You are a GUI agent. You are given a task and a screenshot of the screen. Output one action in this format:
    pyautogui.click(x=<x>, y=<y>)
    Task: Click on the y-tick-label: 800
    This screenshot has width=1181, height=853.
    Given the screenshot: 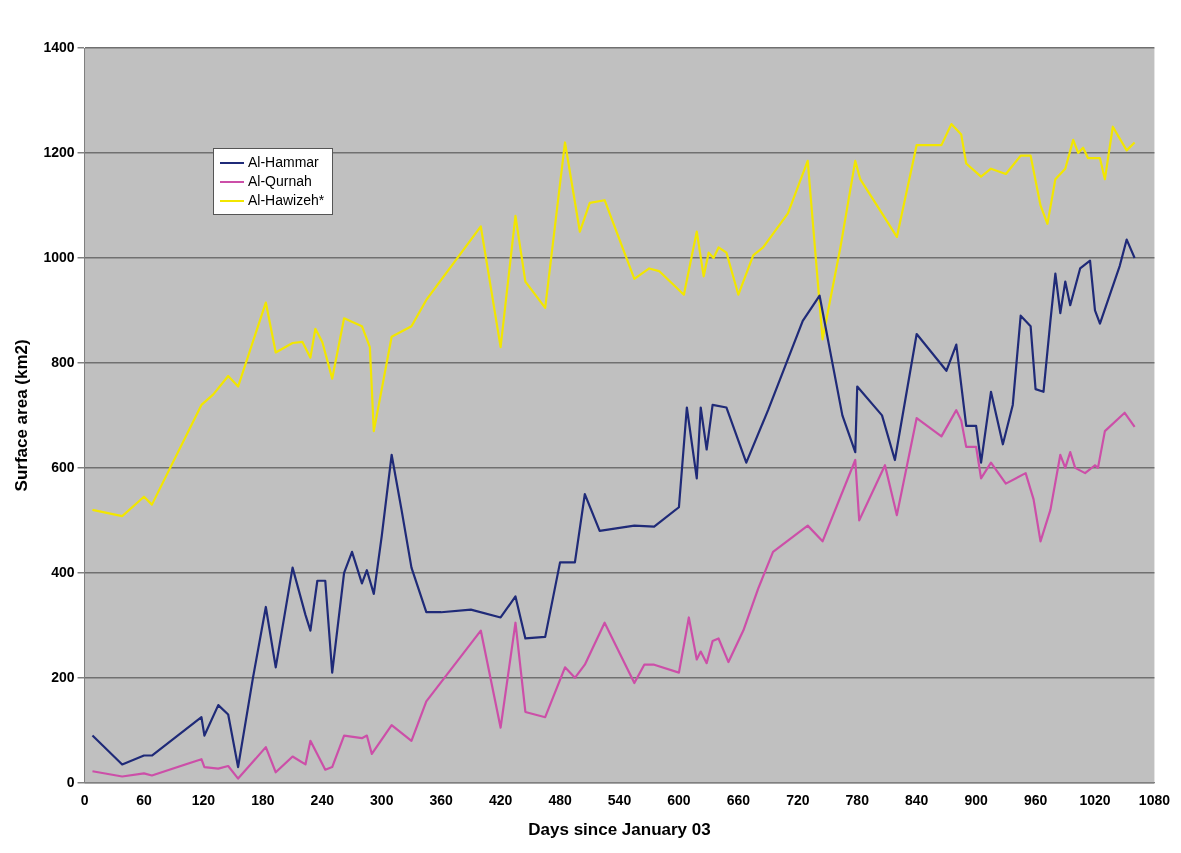 What is the action you would take?
    pyautogui.click(x=63, y=361)
    